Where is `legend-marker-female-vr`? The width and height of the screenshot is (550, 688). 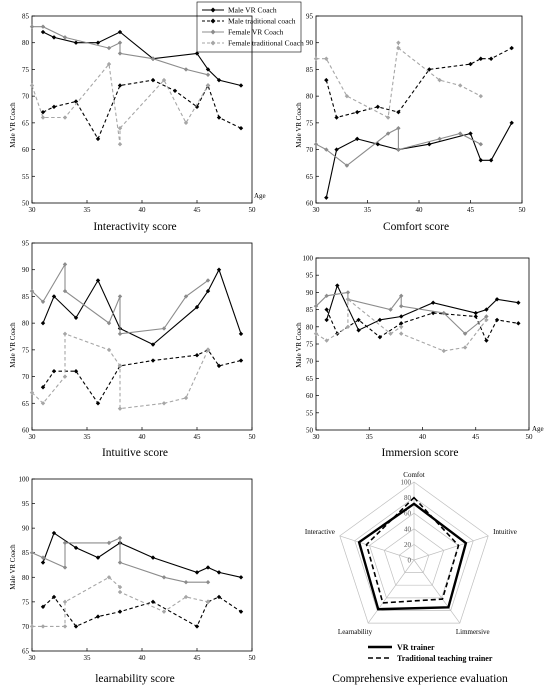
legend-marker-female-vr is located at coordinates (213, 32).